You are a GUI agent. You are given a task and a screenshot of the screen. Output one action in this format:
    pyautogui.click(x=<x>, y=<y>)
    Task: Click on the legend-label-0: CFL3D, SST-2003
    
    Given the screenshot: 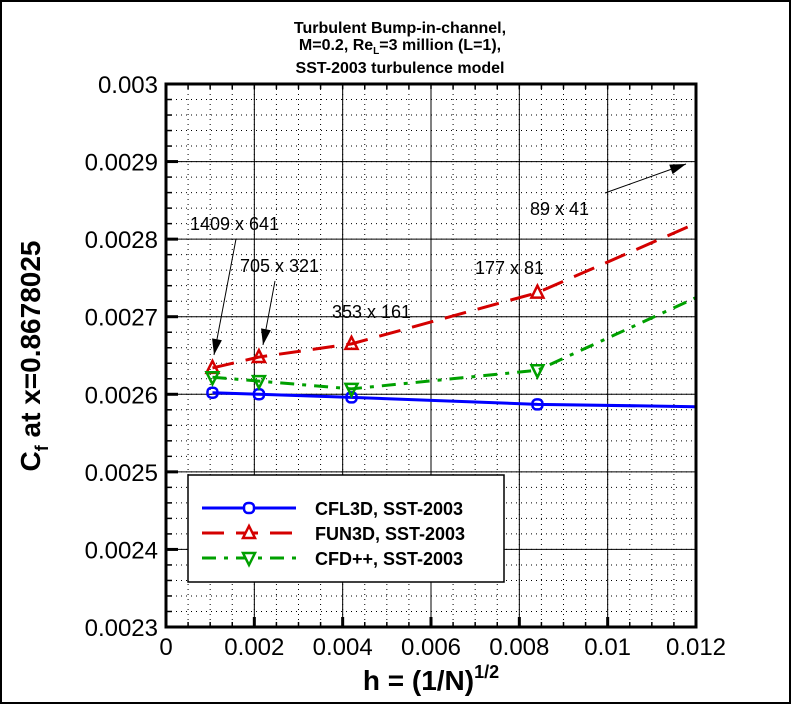 What is the action you would take?
    pyautogui.click(x=389, y=509)
    